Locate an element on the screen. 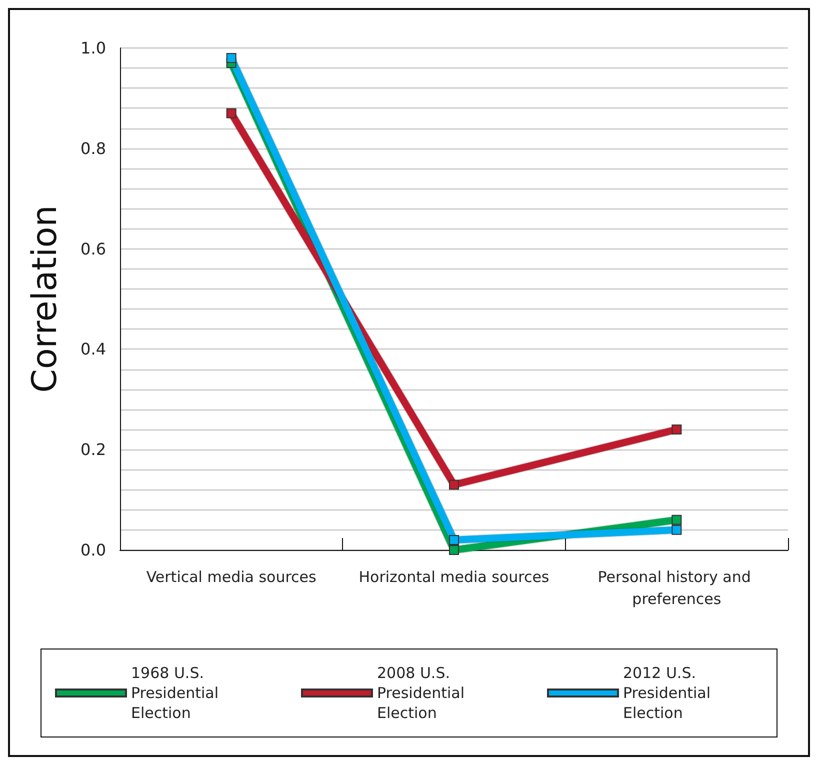 This screenshot has height=767, width=820. y-tick-label: 0.4 is located at coordinates (93, 349).